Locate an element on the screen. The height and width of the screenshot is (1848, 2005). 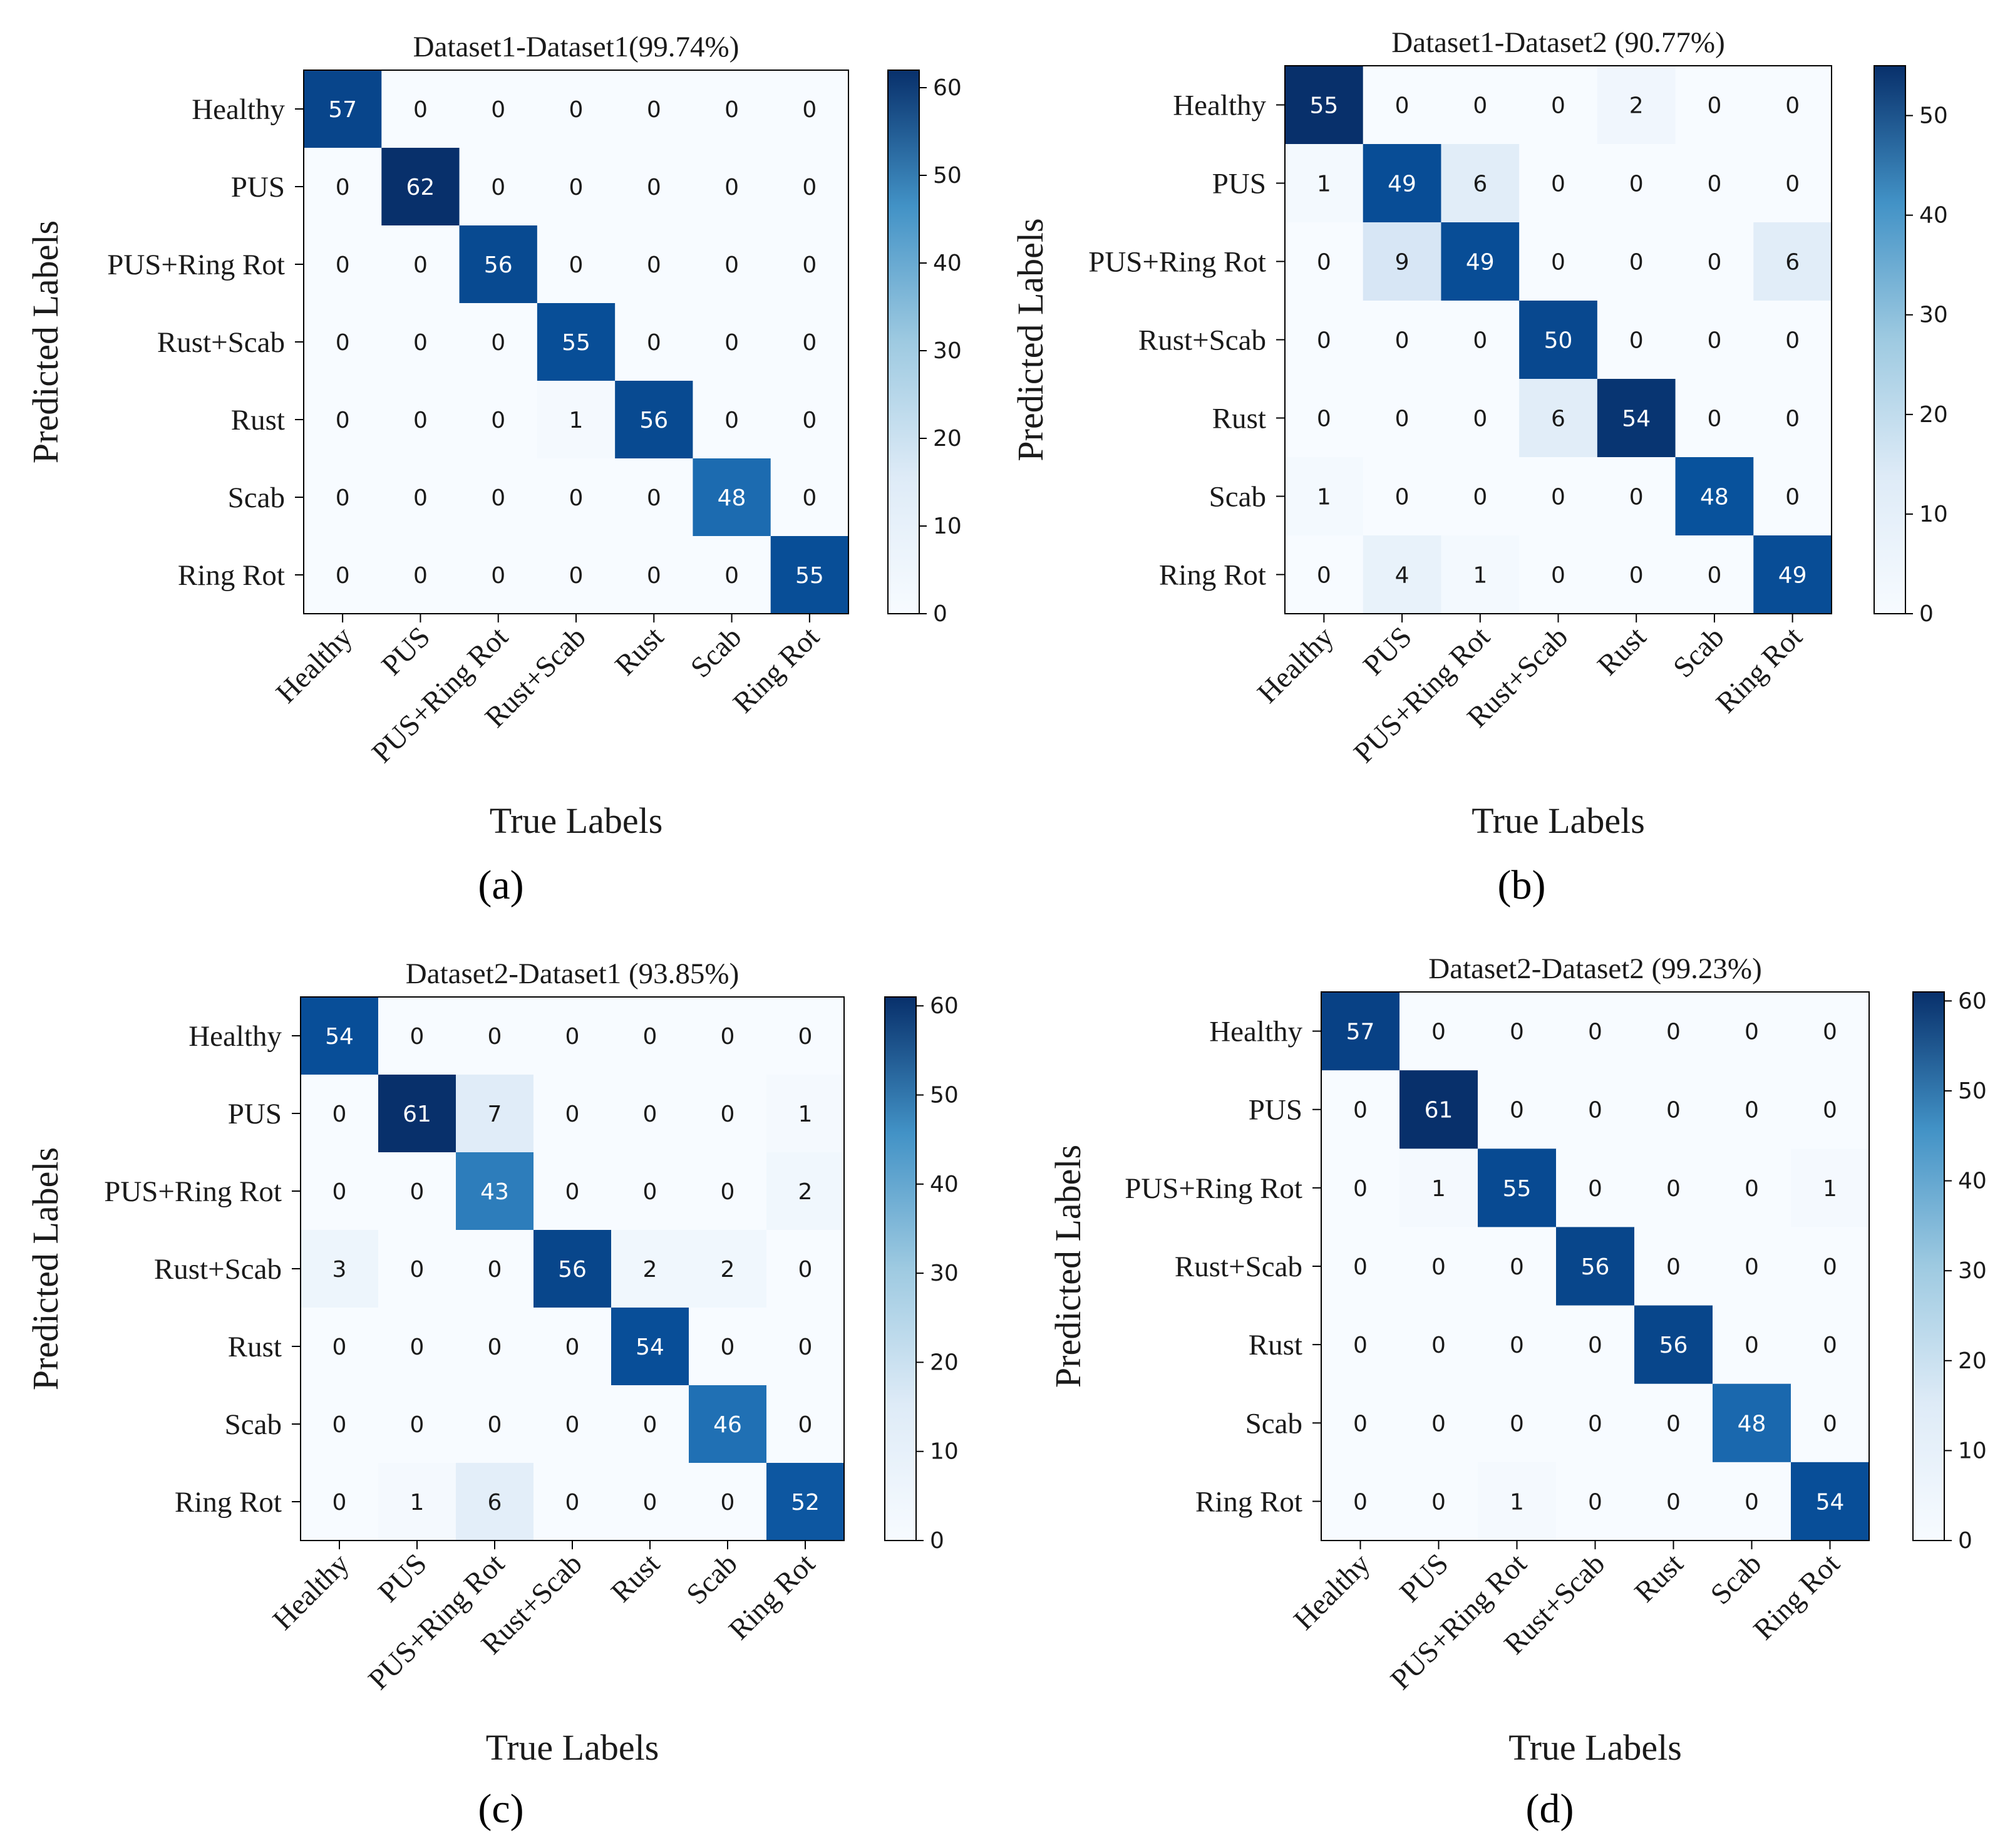
panel-letter: (b) is located at coordinates (1522, 885).